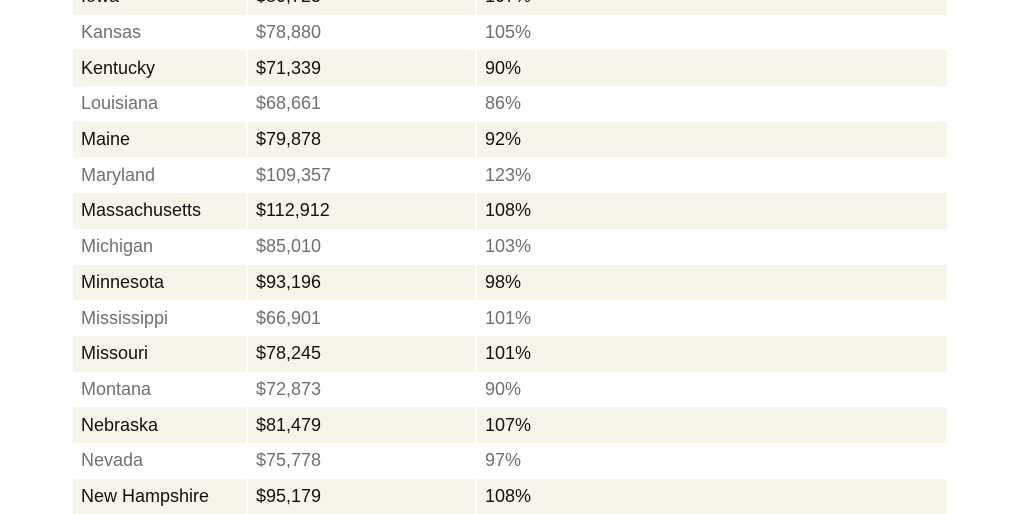  I want to click on state-cell: Maryland, so click(159, 175).